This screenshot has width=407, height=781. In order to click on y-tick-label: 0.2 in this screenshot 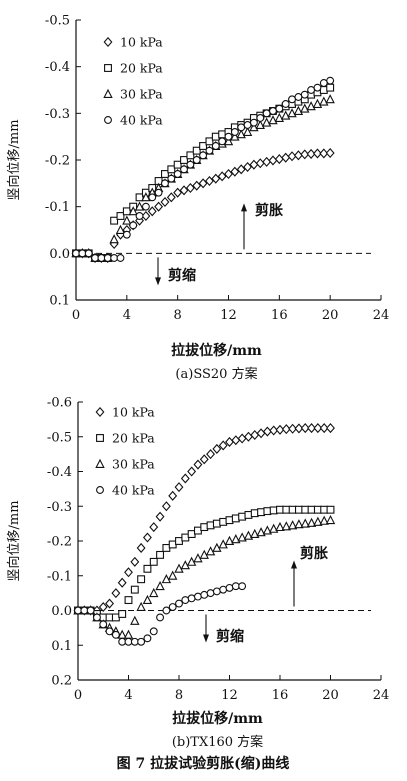, I will do `click(61, 681)`.